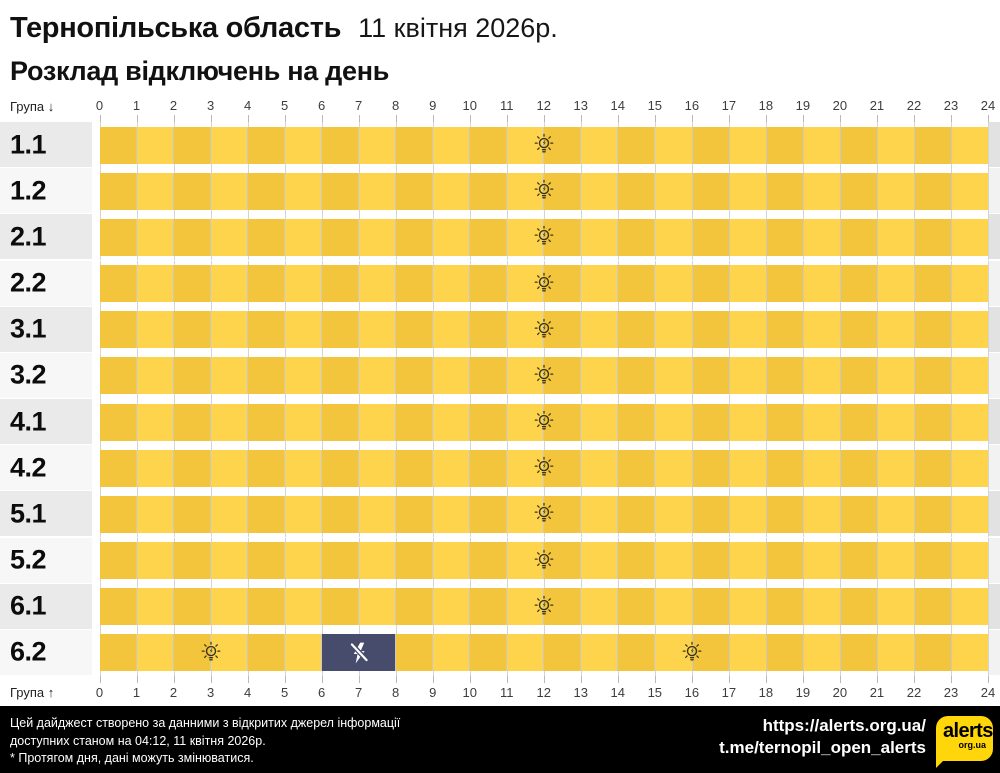 The image size is (1000, 773). Describe the element at coordinates (28, 605) in the screenshot. I see `group-label: 6.1` at that location.